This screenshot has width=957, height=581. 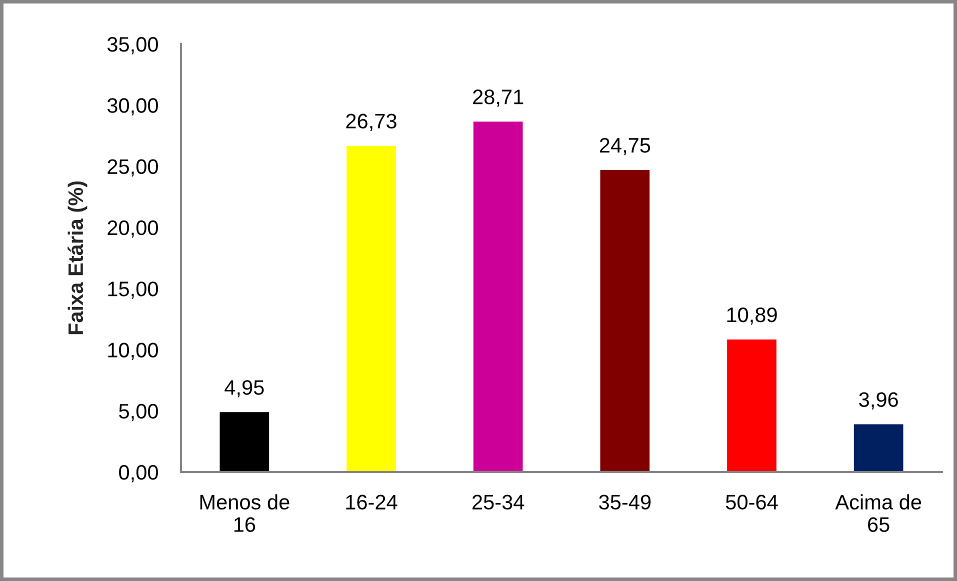 I want to click on data-label: 26,73, so click(x=371, y=122).